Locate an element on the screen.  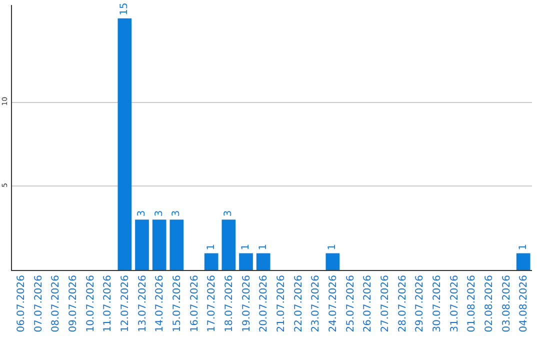
x-tick-label: 29.07.2026 is located at coordinates (420, 303).